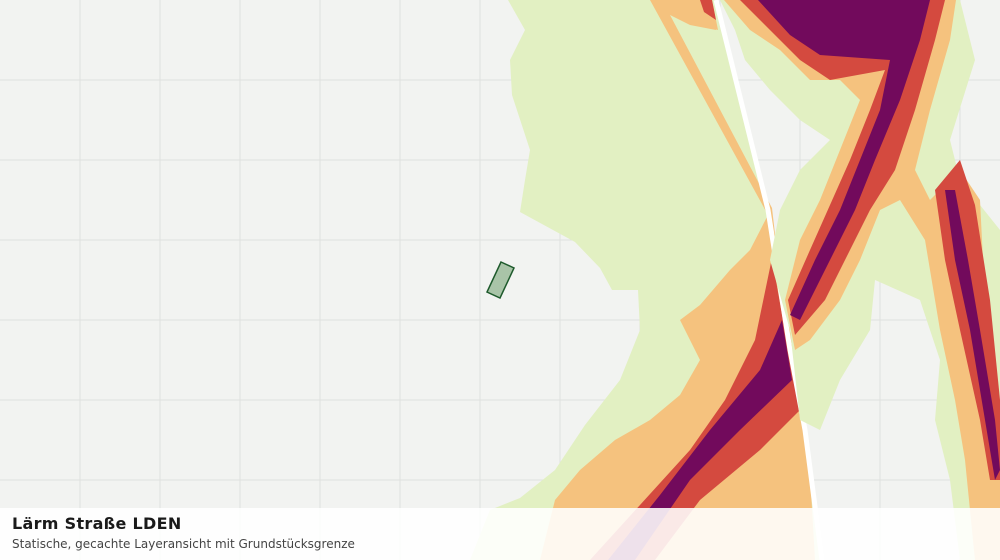  Describe the element at coordinates (708, 10) in the screenshot. I see `noise-zone-high-top` at that location.